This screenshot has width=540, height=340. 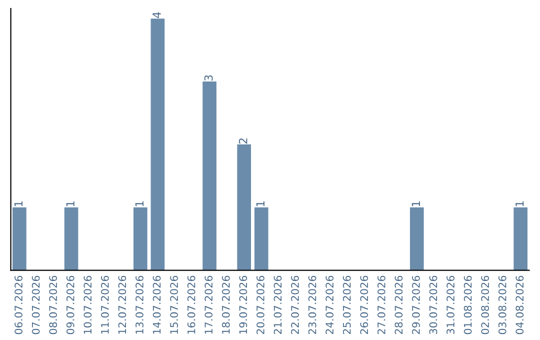 I want to click on data-label: 4, so click(x=156, y=15).